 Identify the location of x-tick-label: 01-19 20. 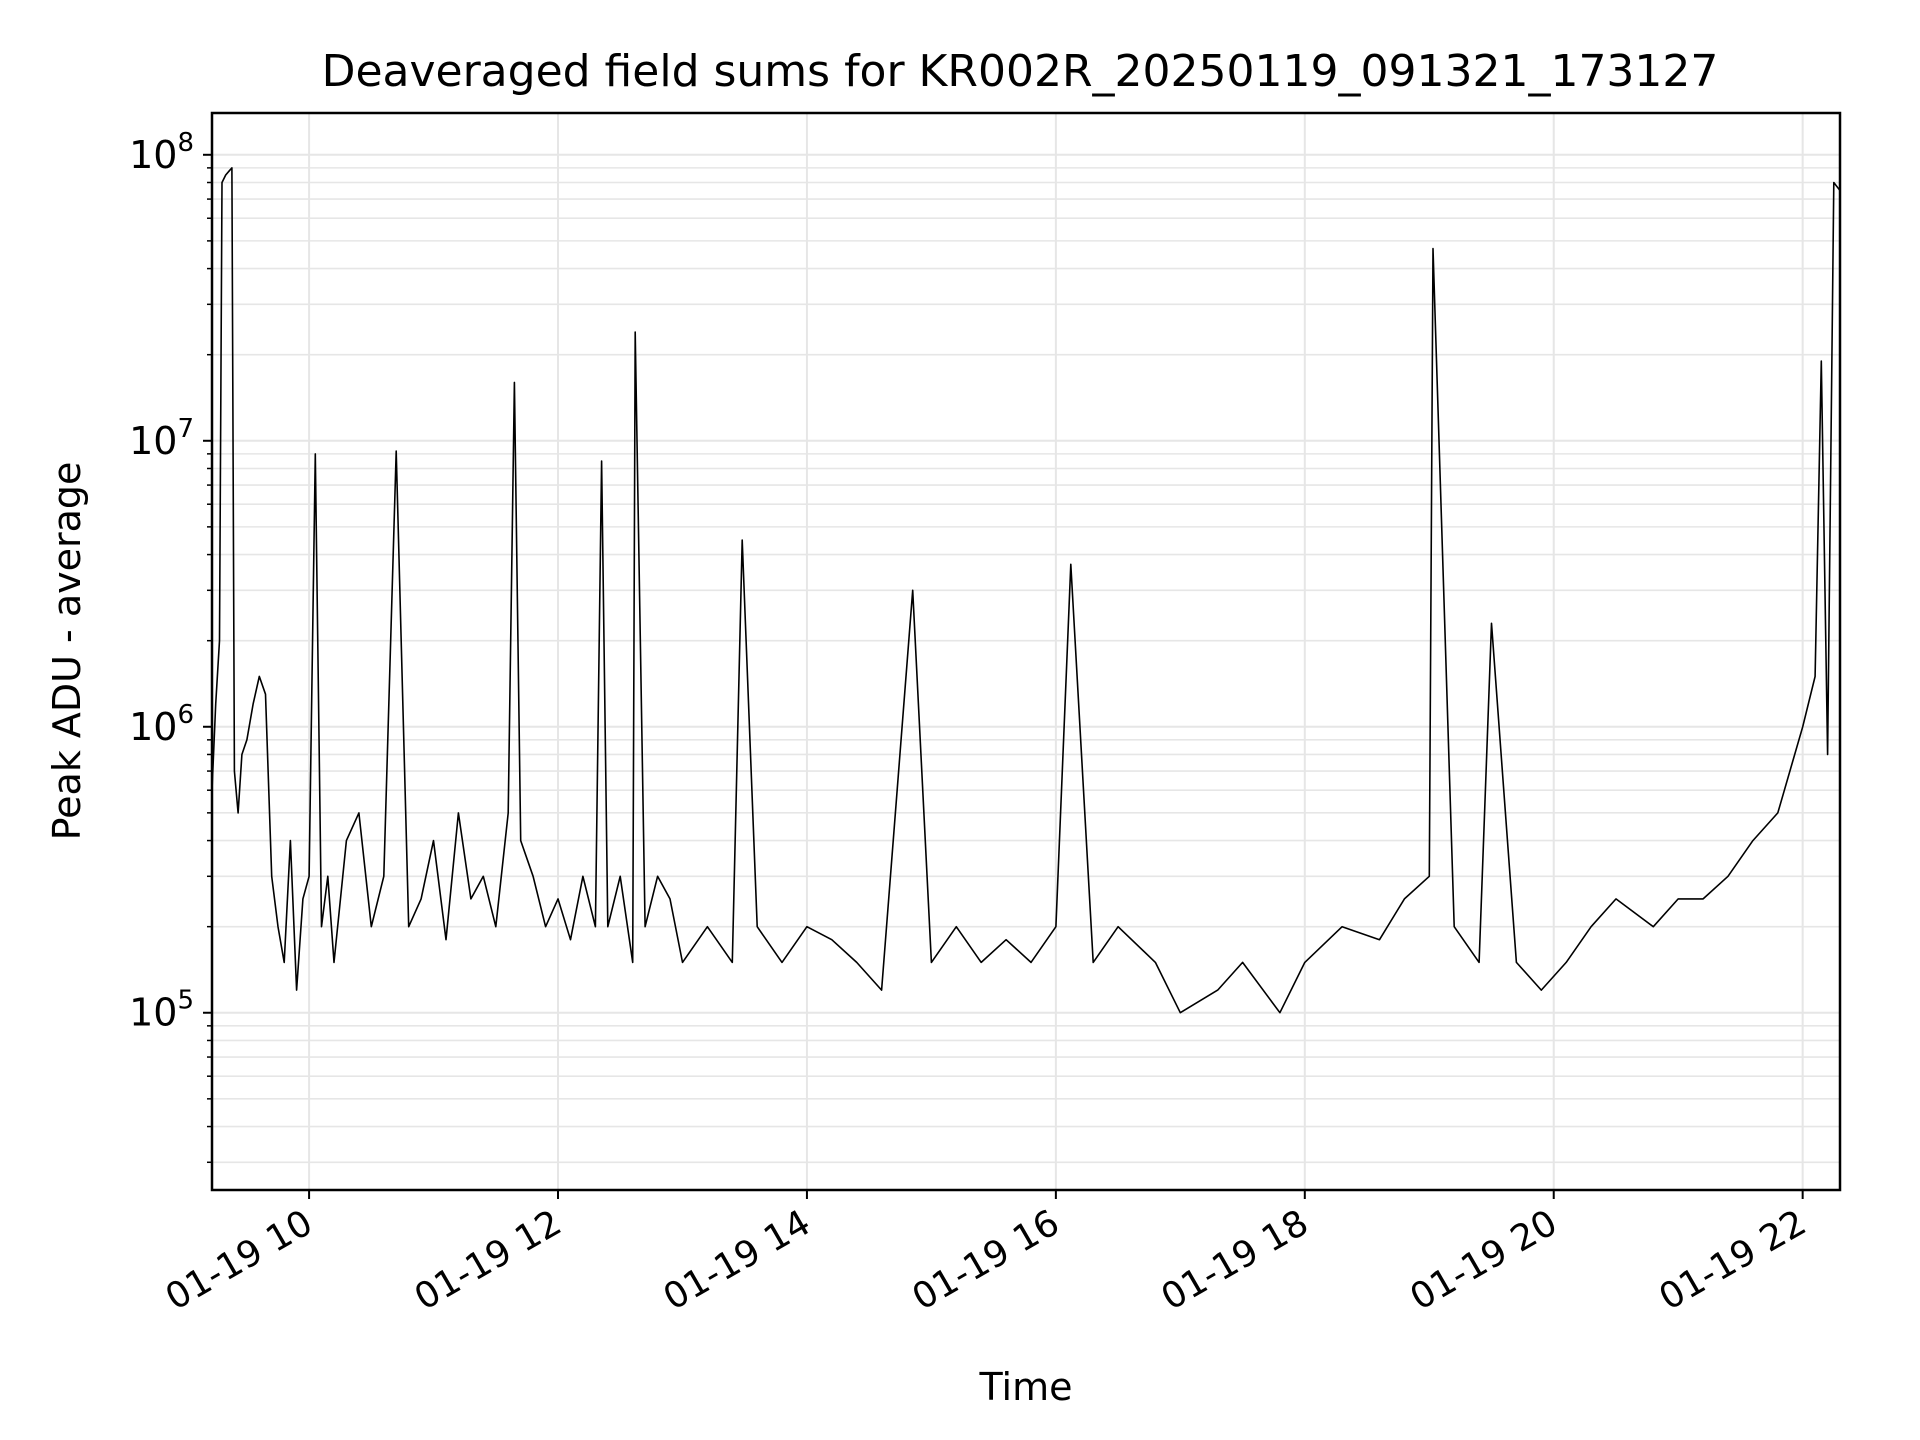
(1484, 1260).